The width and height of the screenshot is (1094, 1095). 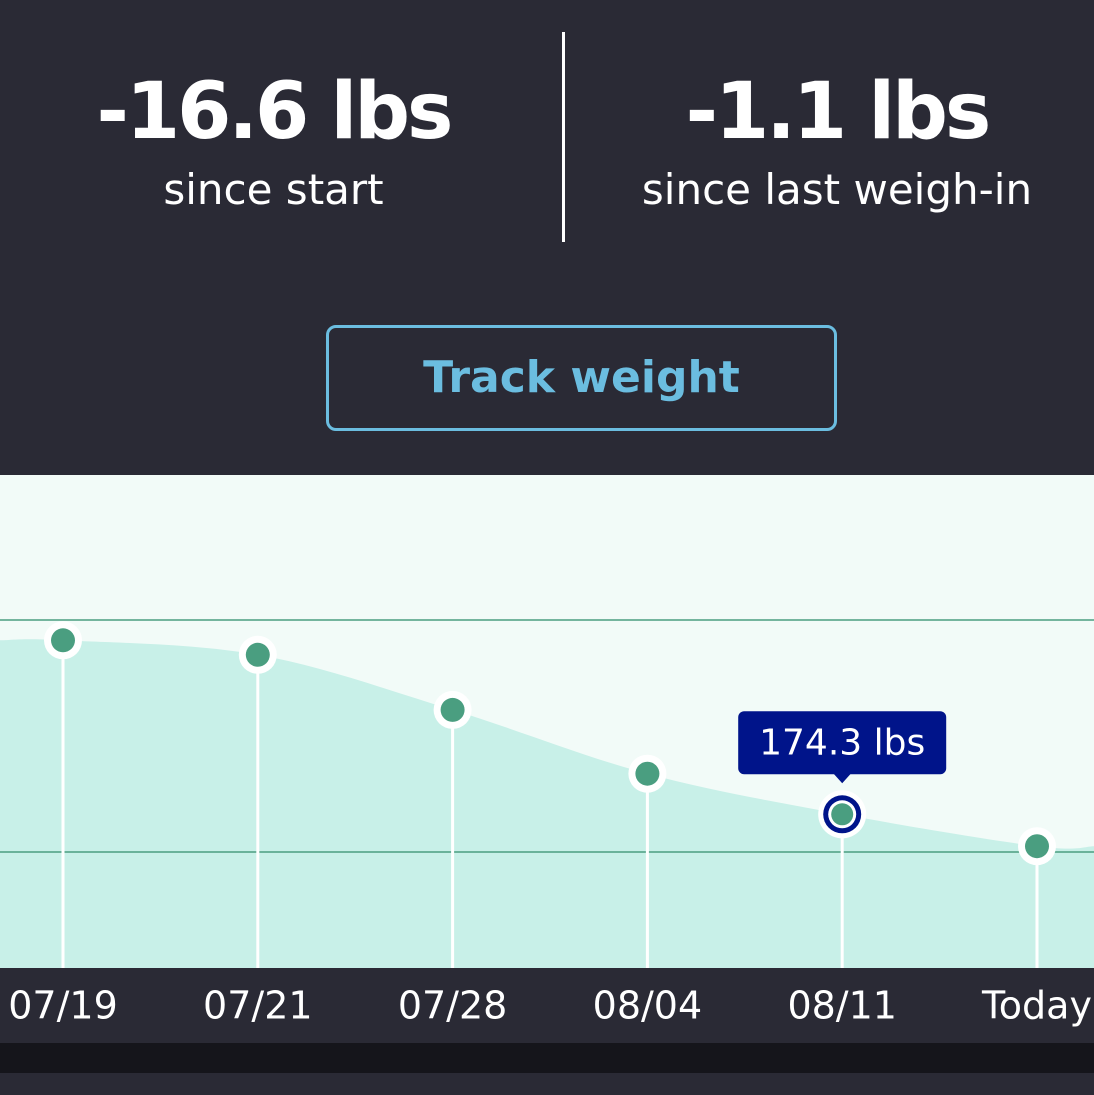 I want to click on value-label: 174.3 lbs, so click(x=842, y=742).